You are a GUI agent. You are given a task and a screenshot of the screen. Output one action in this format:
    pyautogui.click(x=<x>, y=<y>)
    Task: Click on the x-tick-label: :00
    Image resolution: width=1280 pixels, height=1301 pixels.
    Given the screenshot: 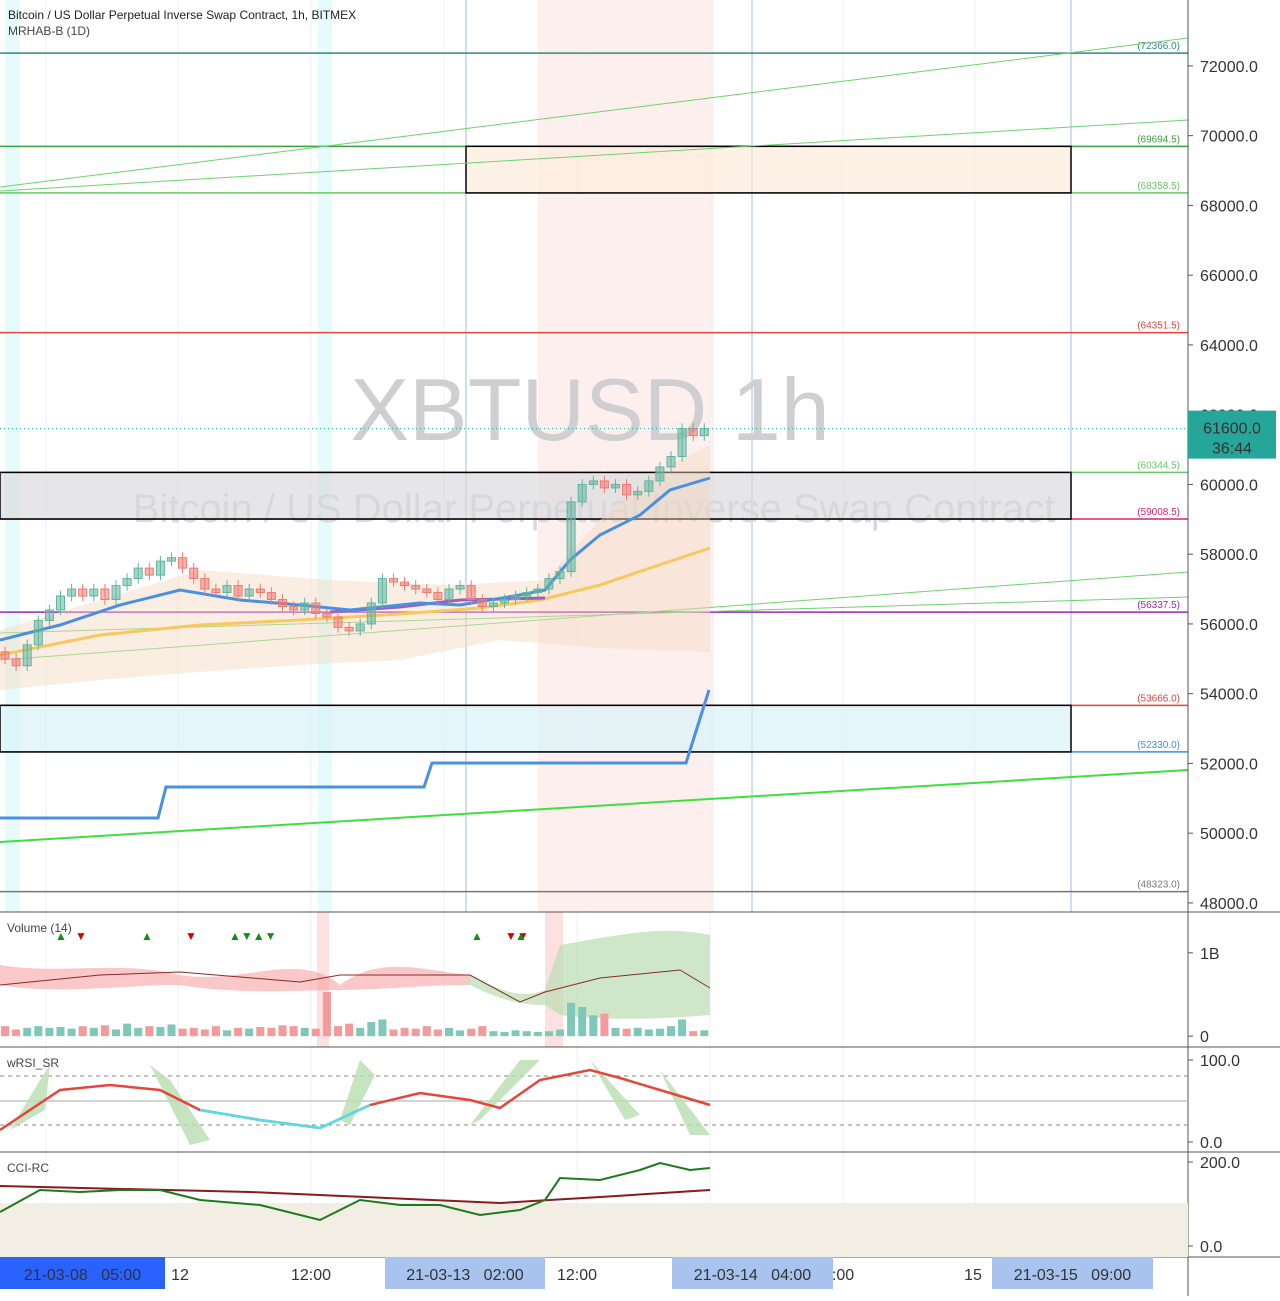 What is the action you would take?
    pyautogui.click(x=843, y=1275)
    